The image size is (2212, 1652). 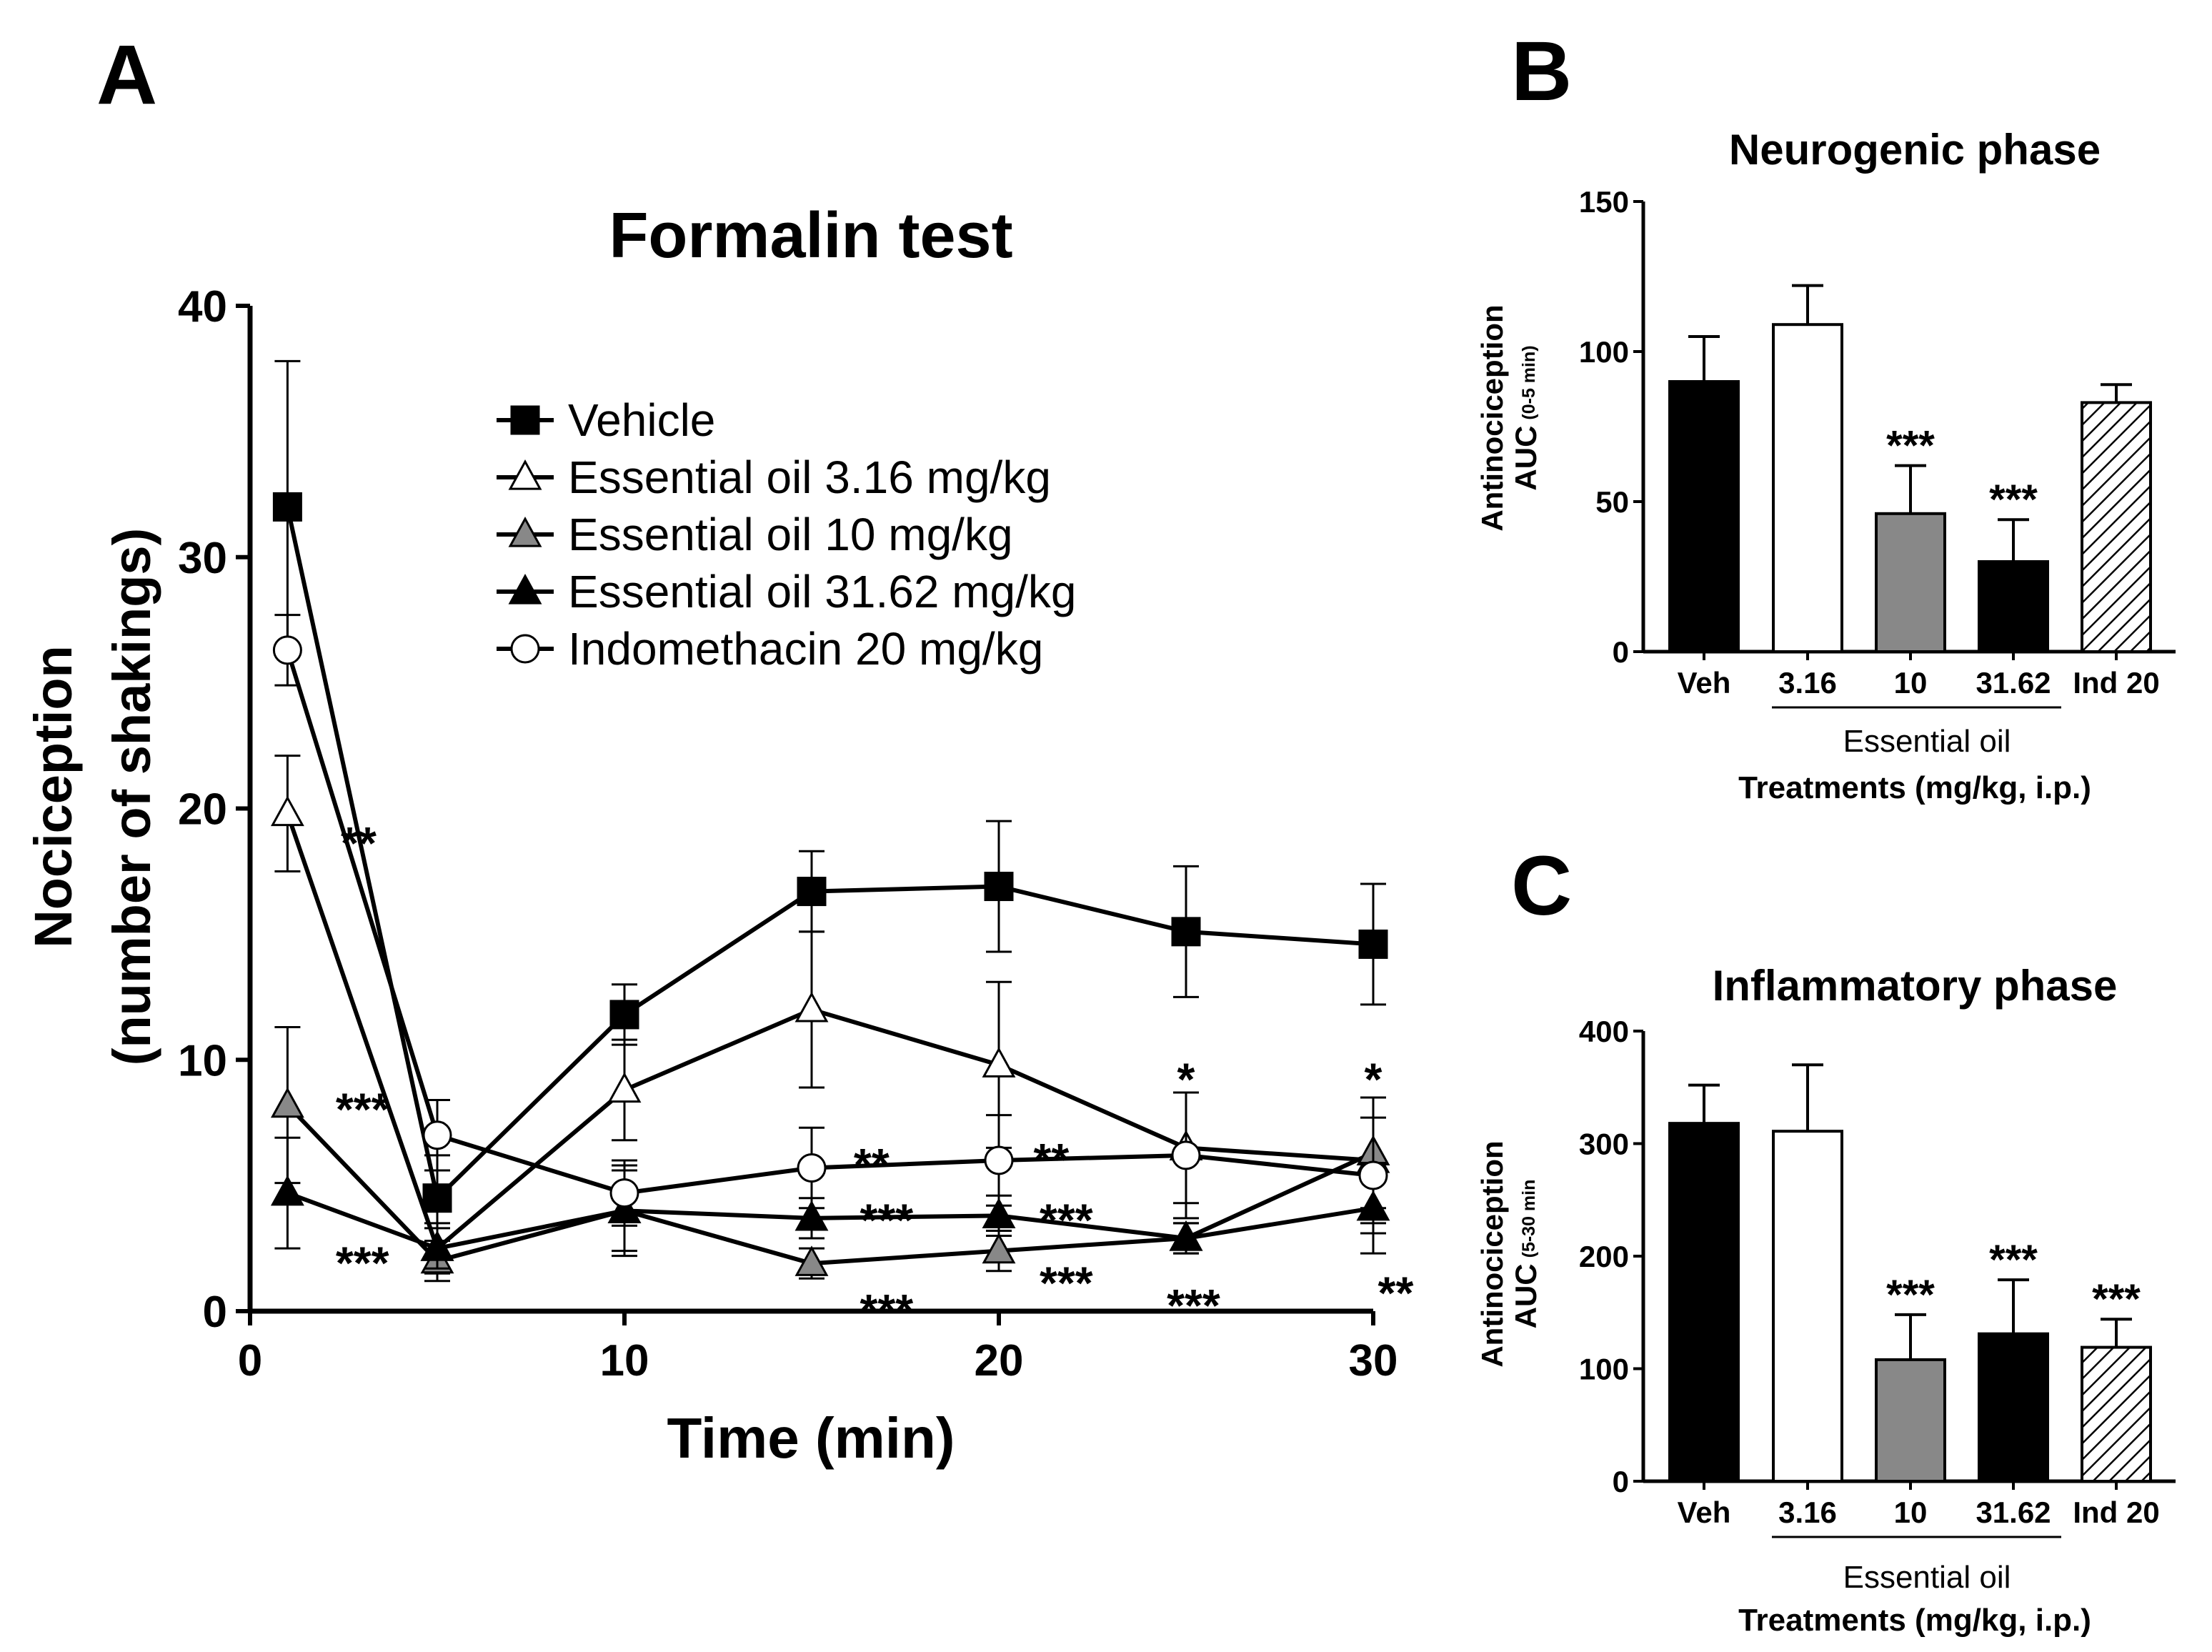 What do you see at coordinates (810, 236) in the screenshot?
I see `chart-a-title: Formalin test` at bounding box center [810, 236].